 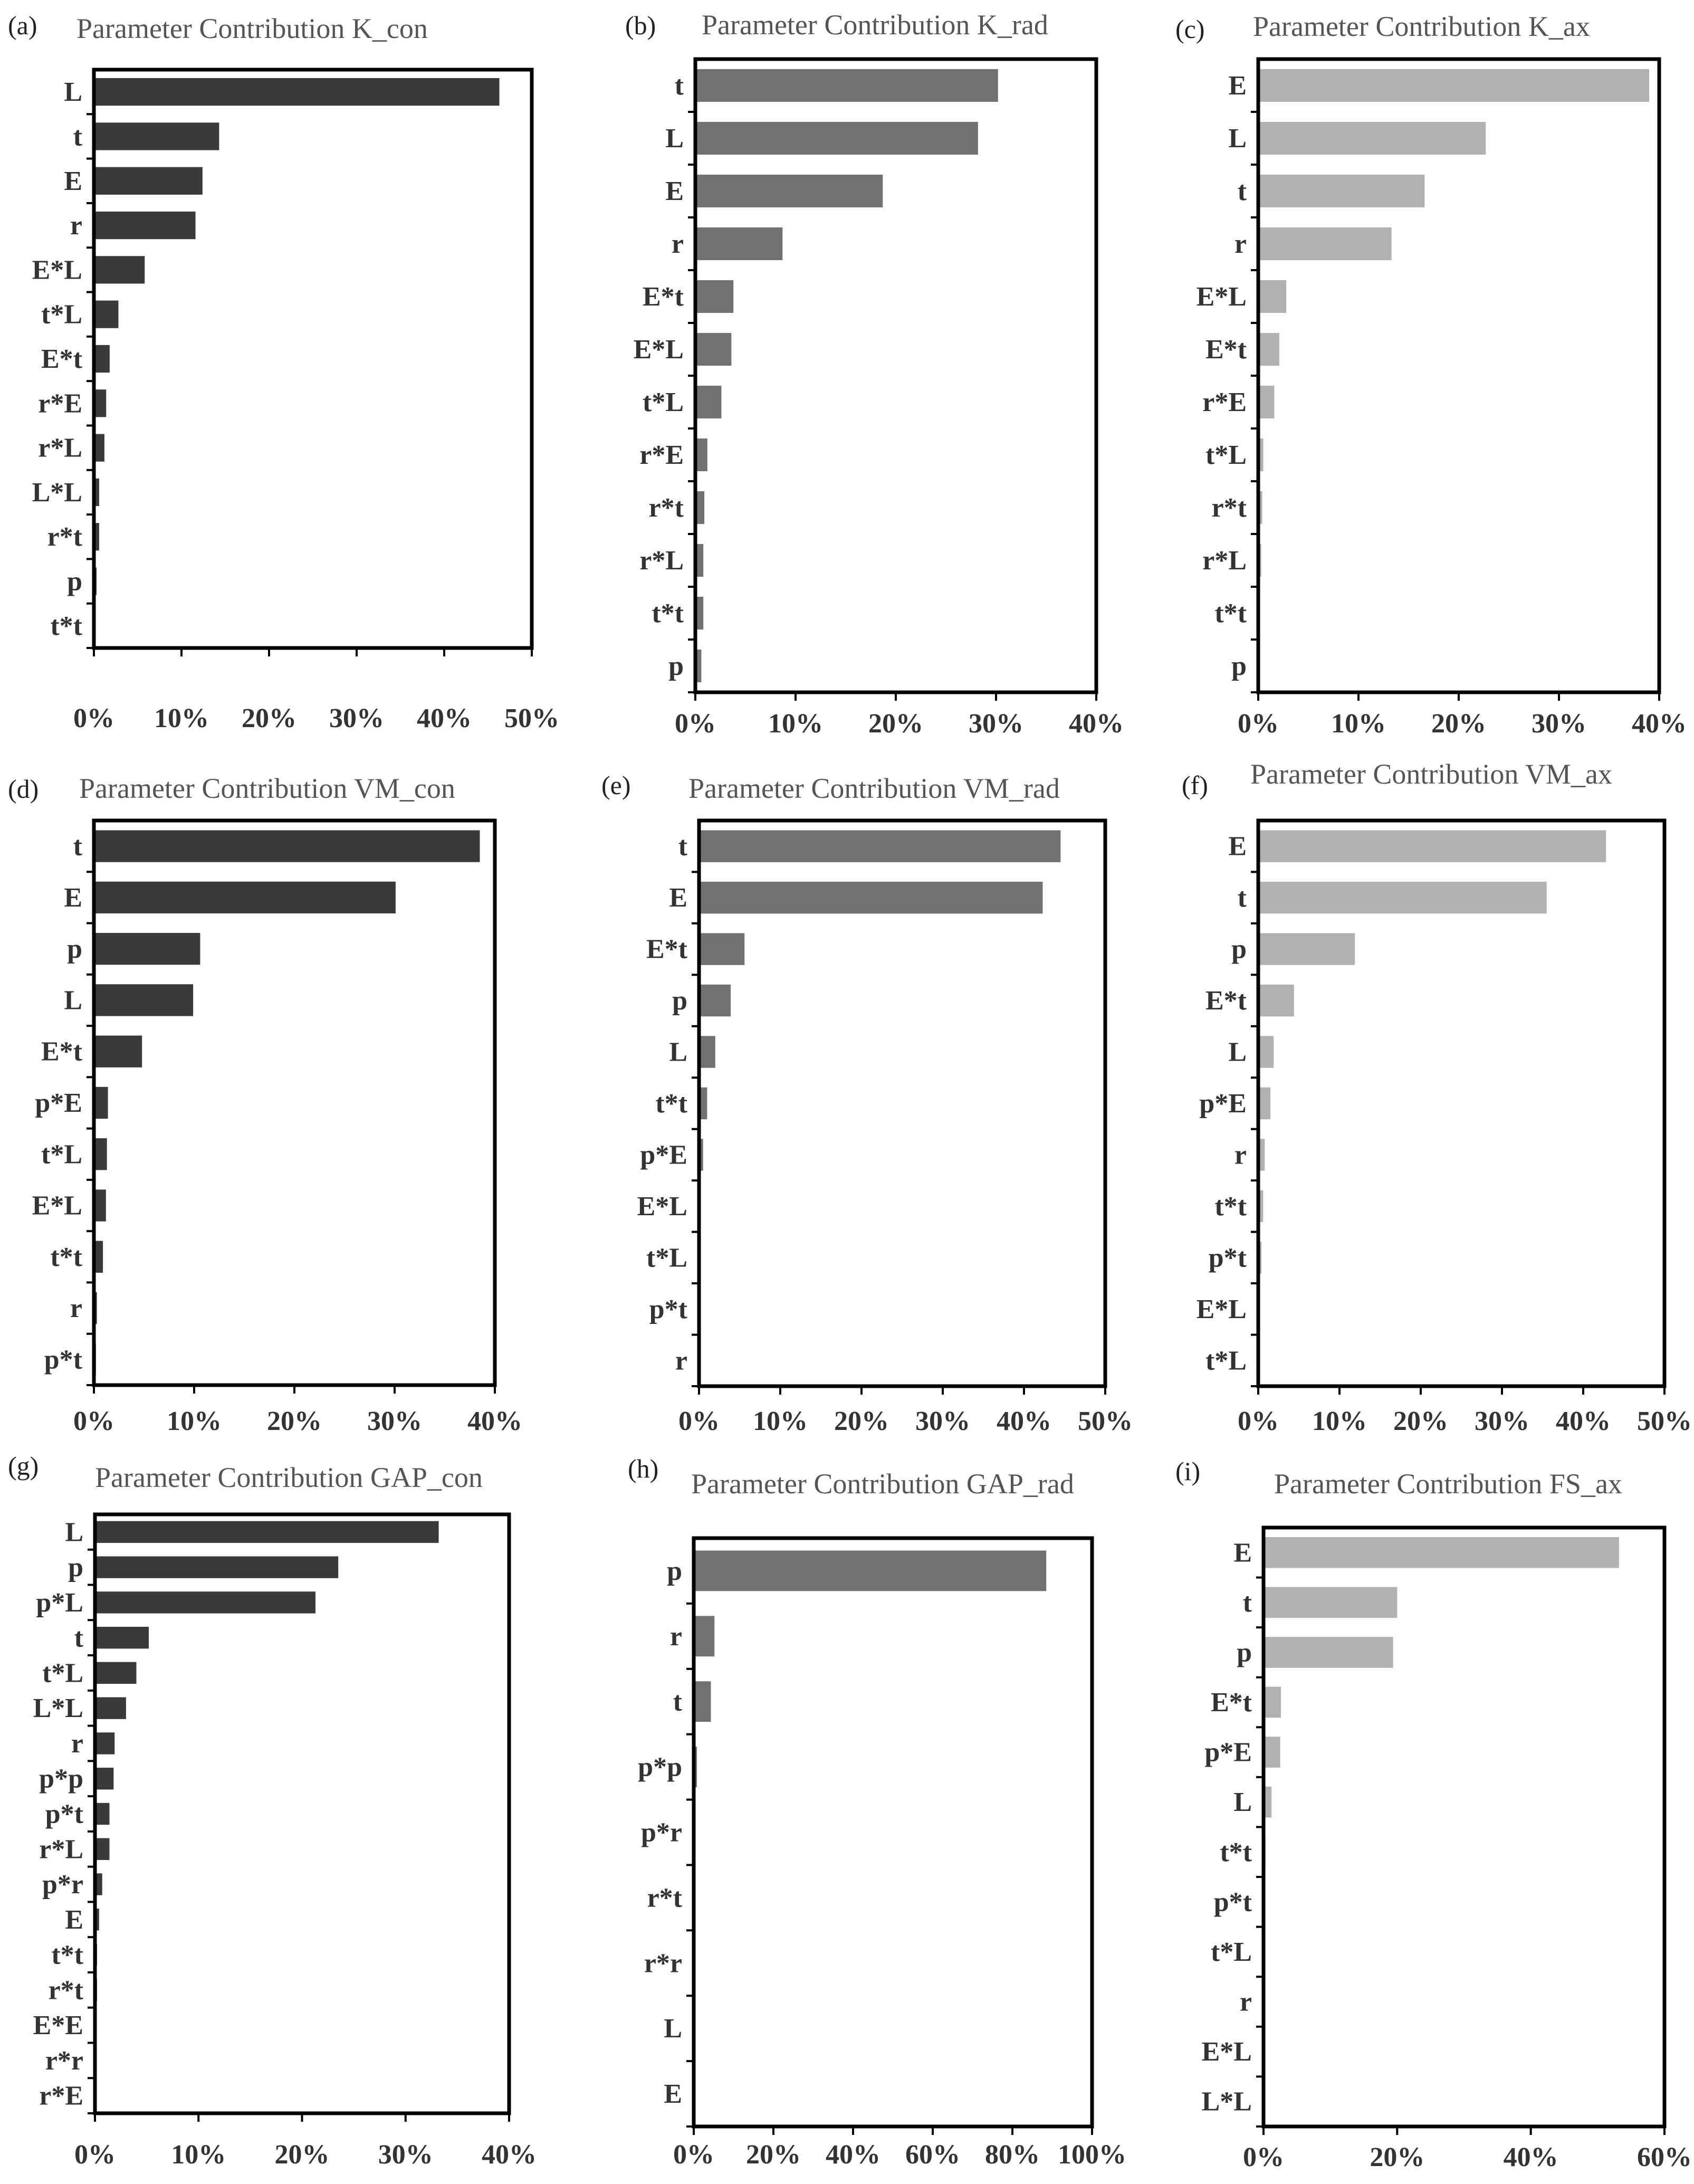 I want to click on category-label: r*r, so click(x=64, y=2061).